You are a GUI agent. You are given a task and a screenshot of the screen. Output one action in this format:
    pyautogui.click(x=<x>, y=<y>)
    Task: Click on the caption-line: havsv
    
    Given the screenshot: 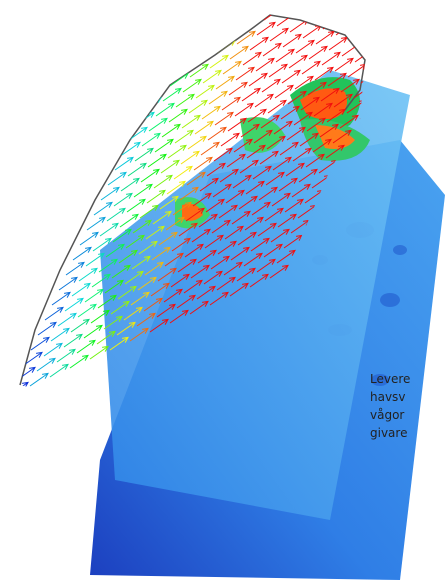 What is the action you would take?
    pyautogui.click(x=387, y=397)
    